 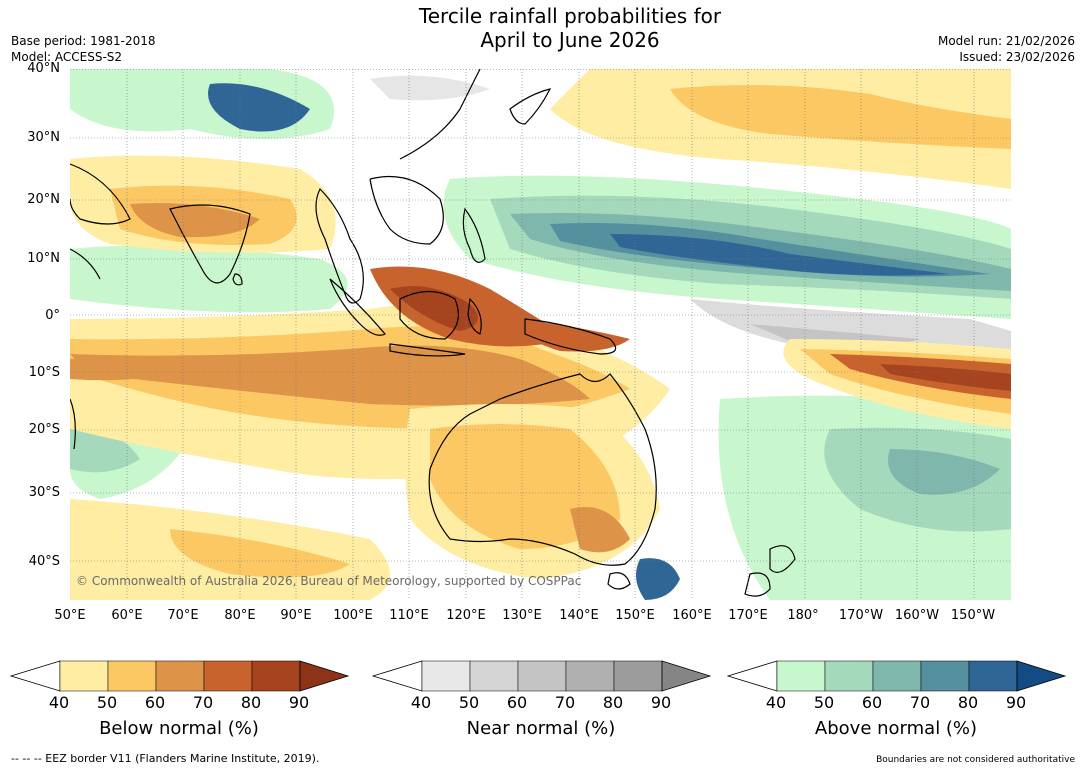 What do you see at coordinates (44, 561) in the screenshot?
I see `lat-label: 40°S` at bounding box center [44, 561].